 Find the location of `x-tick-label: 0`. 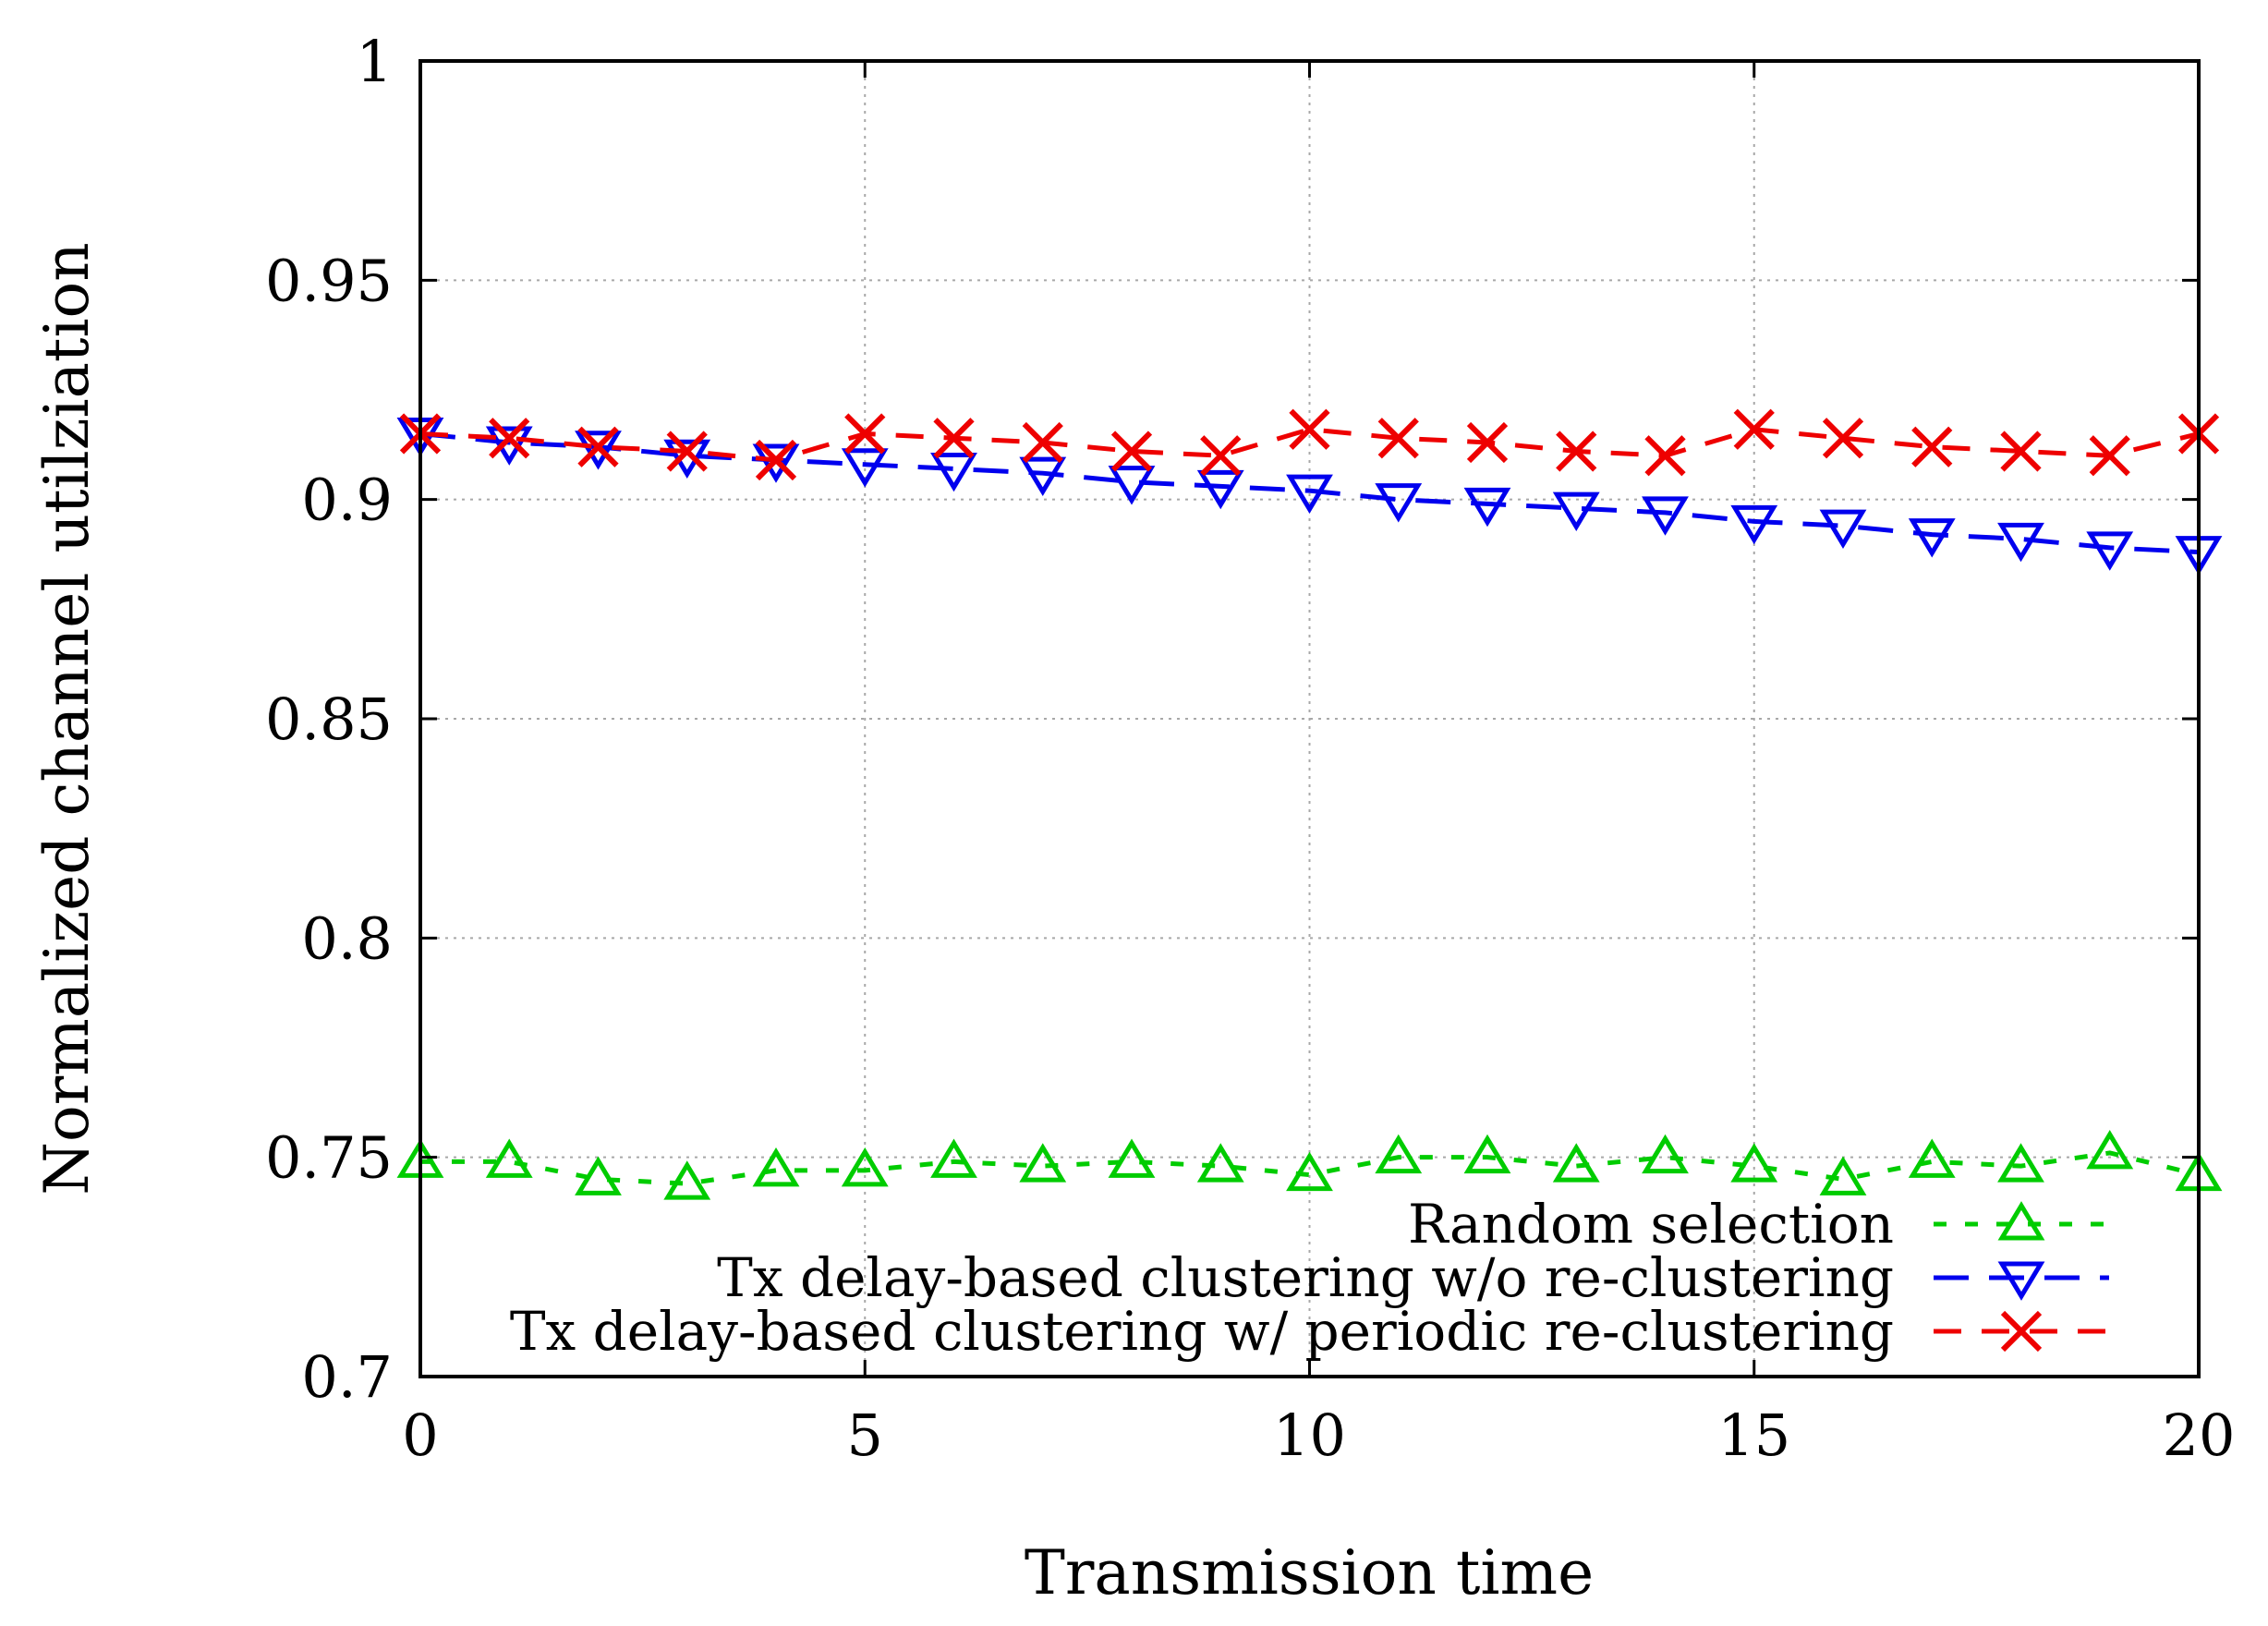

x-tick-label: 0 is located at coordinates (420, 1435).